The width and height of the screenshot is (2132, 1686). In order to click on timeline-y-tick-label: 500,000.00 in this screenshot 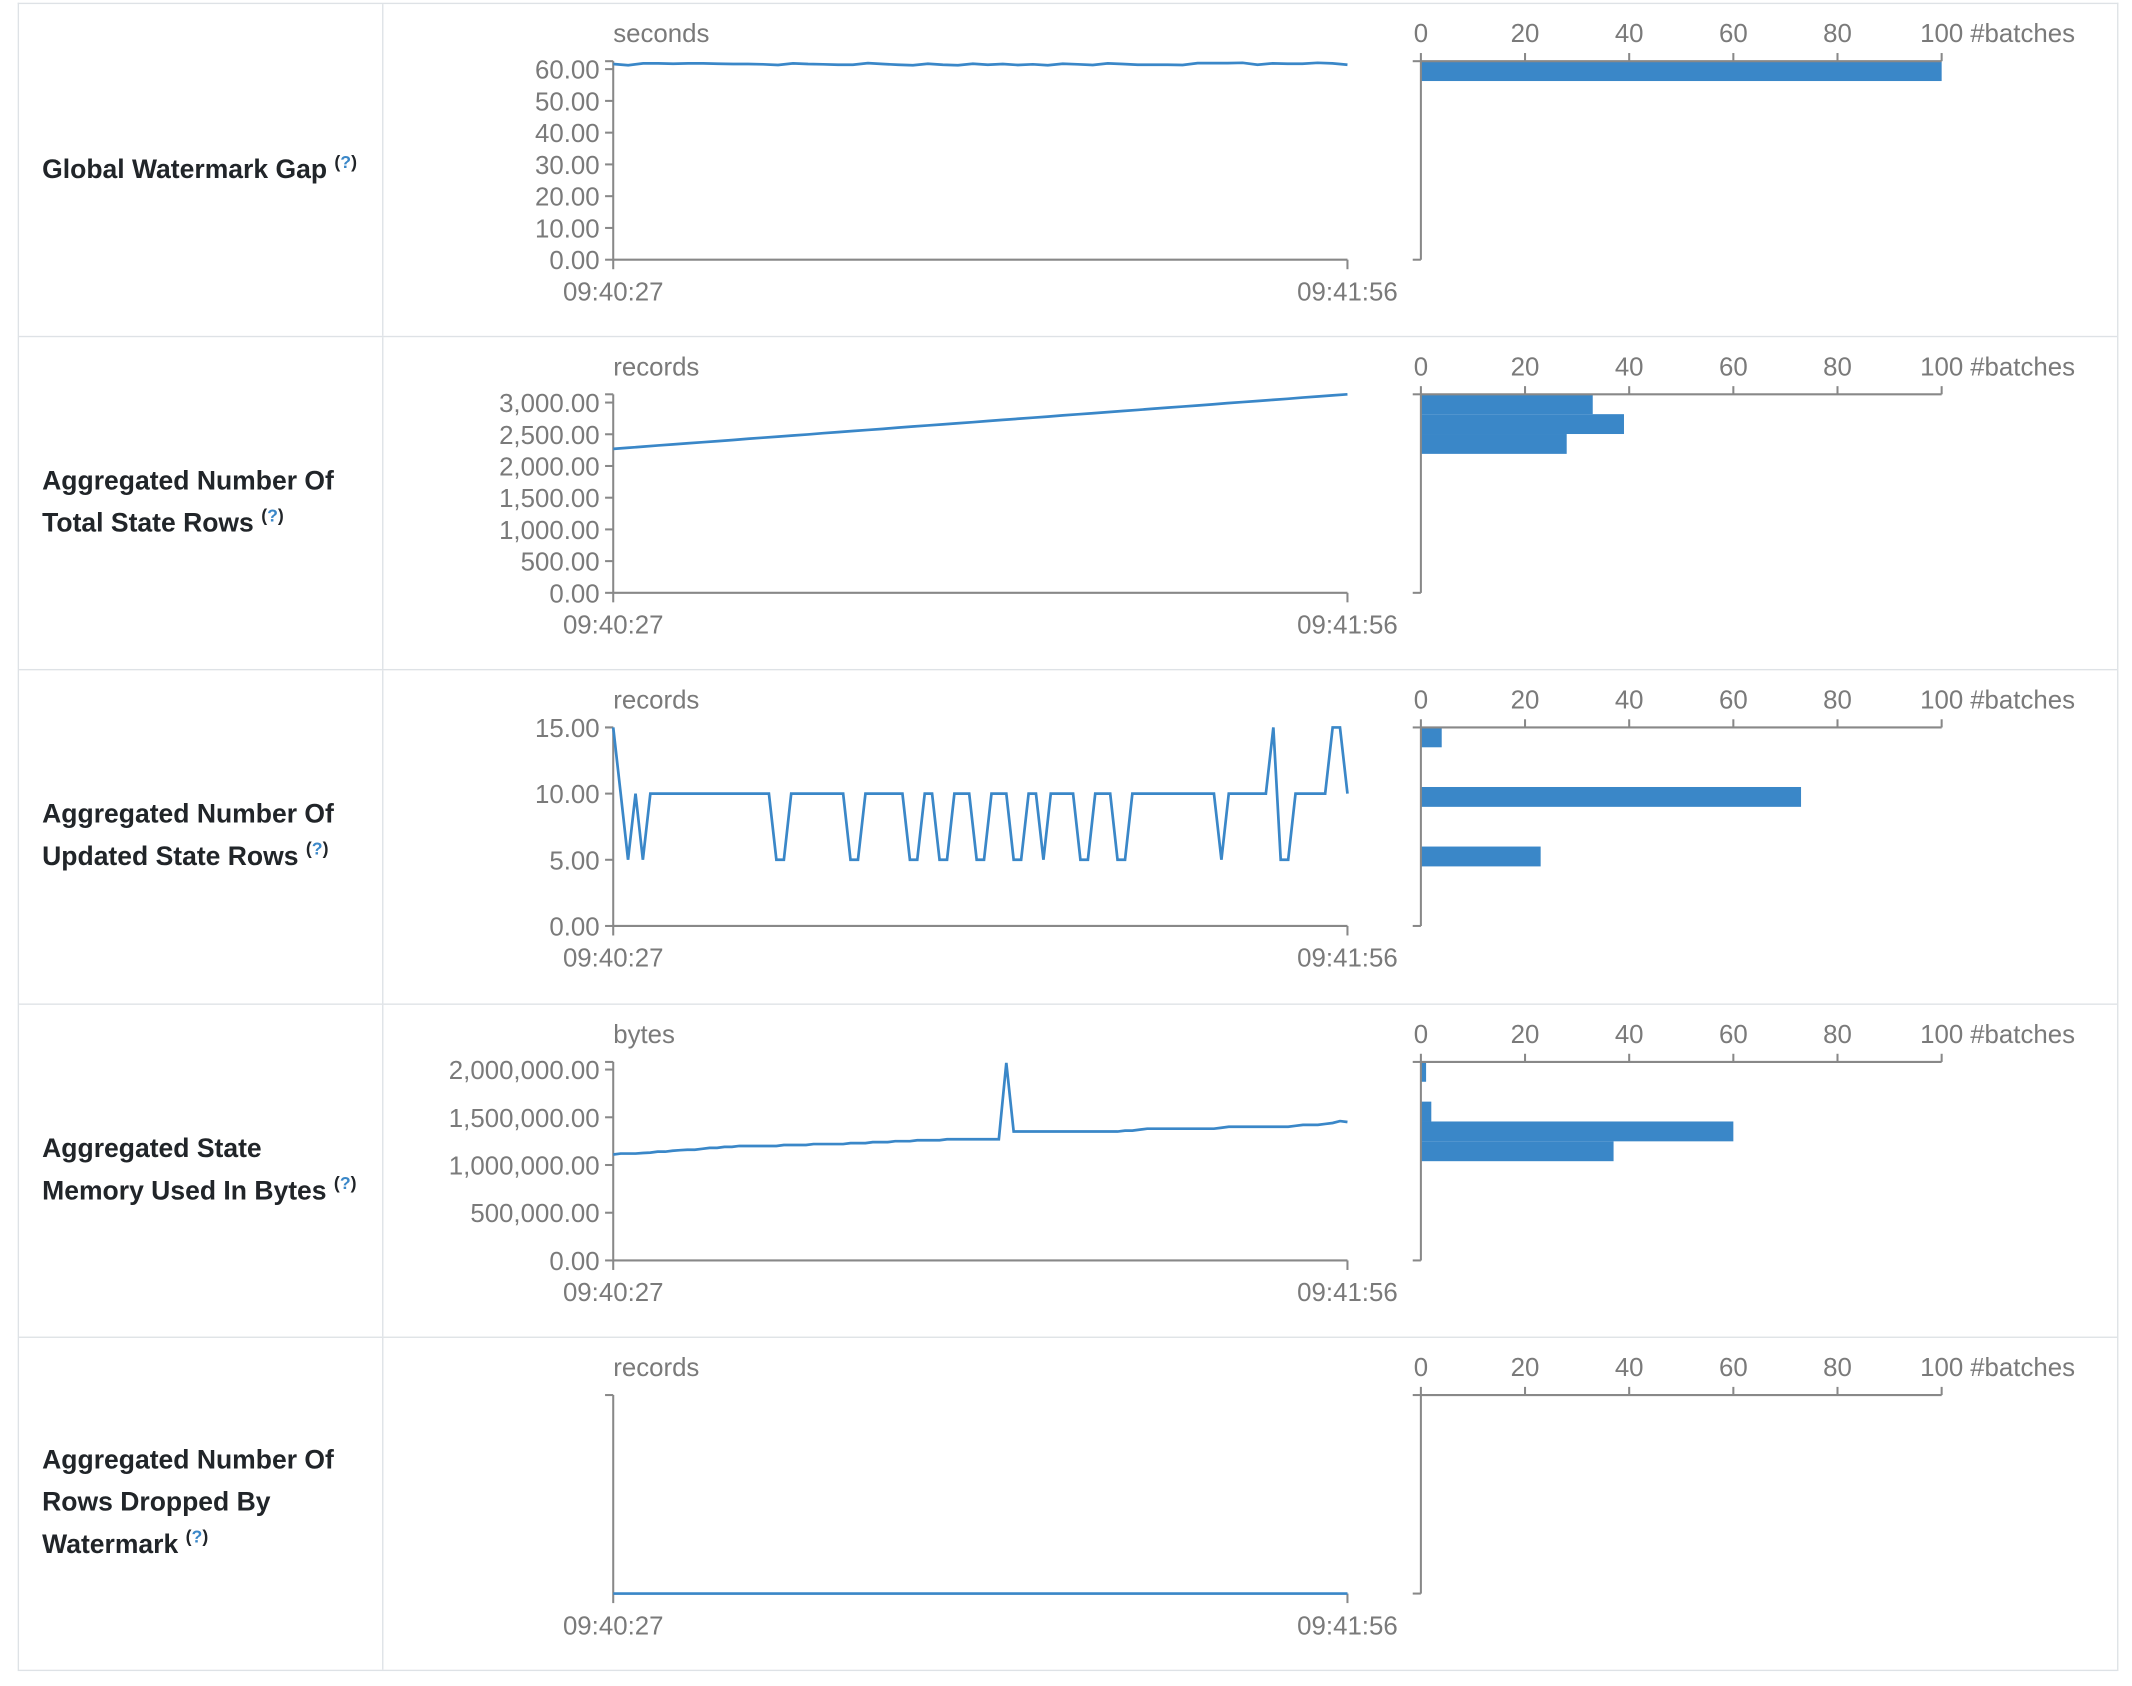, I will do `click(534, 1214)`.